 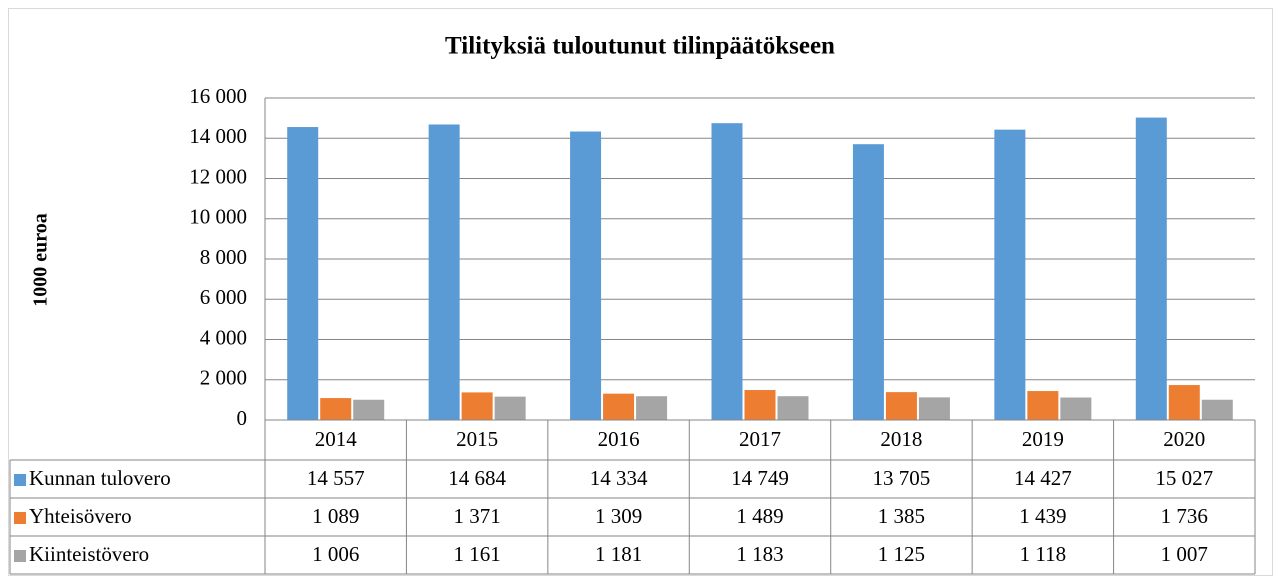 What do you see at coordinates (100, 478) in the screenshot?
I see `legend-label: Kunnan tulovero` at bounding box center [100, 478].